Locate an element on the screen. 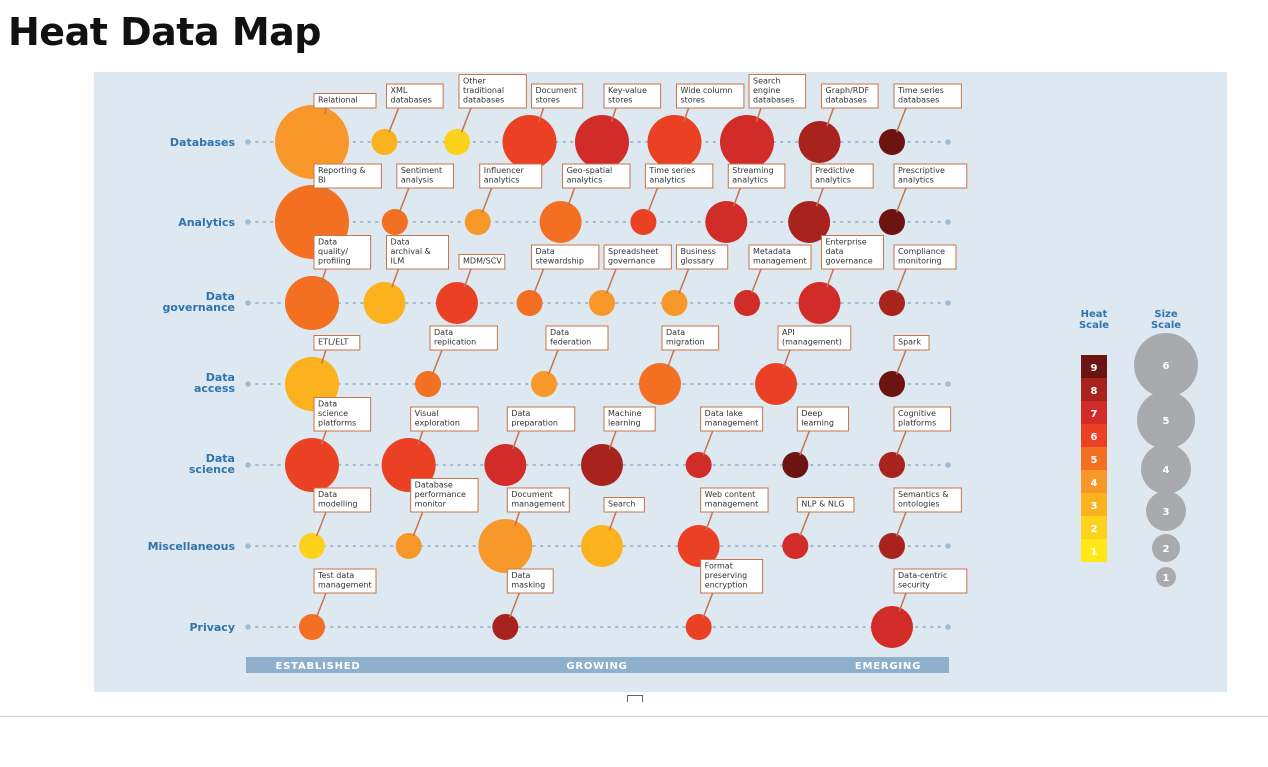 The height and width of the screenshot is (767, 1268). item-label: Deep learning is located at coordinates (817, 418).